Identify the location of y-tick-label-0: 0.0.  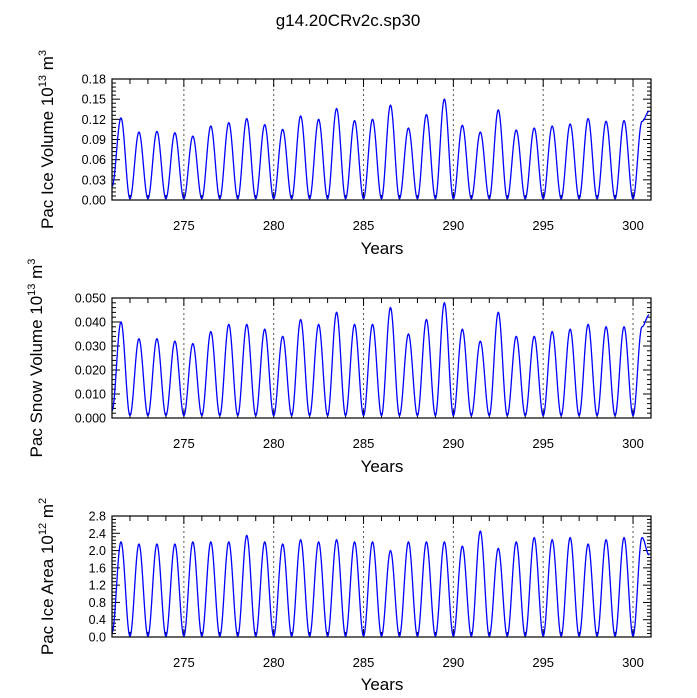
(97, 638).